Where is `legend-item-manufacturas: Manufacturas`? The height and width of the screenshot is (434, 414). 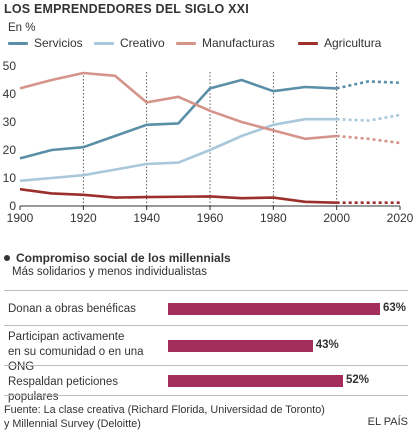 legend-item-manufacturas: Manufacturas is located at coordinates (225, 43).